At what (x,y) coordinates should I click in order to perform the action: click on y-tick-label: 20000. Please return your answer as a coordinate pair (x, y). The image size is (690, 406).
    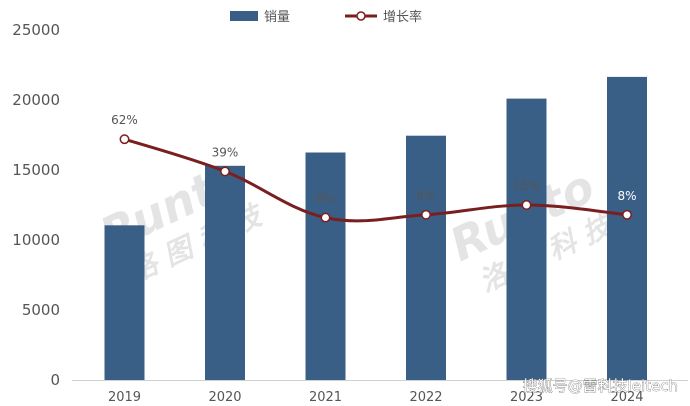
    Looking at the image, I should click on (36, 100).